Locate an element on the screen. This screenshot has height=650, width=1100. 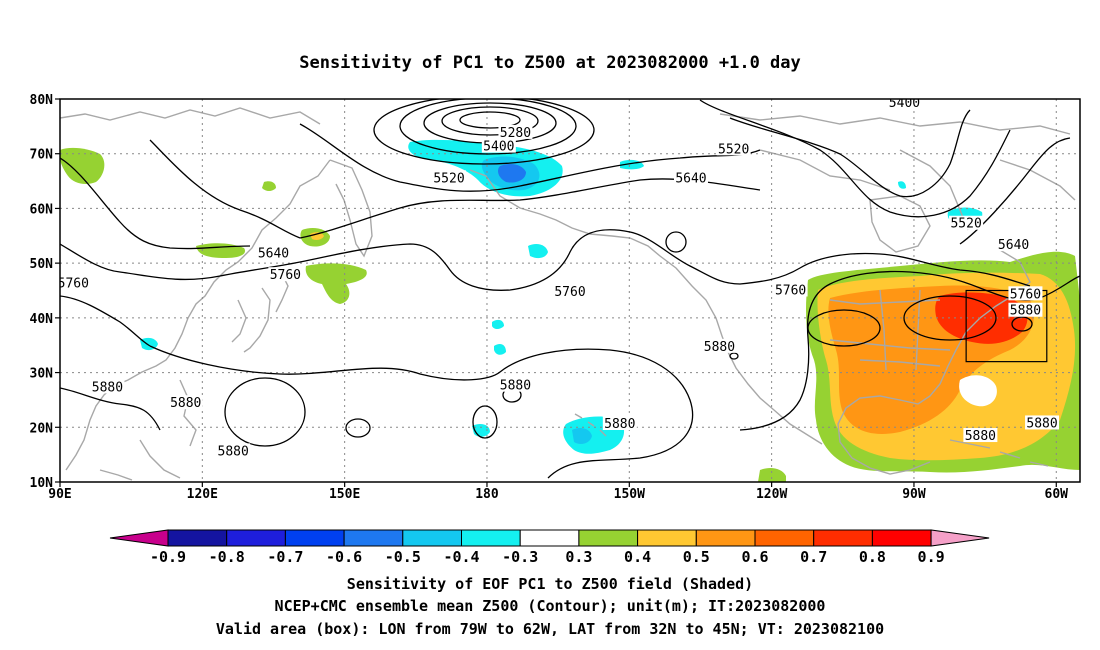
valid-area-box is located at coordinates (1006, 326).